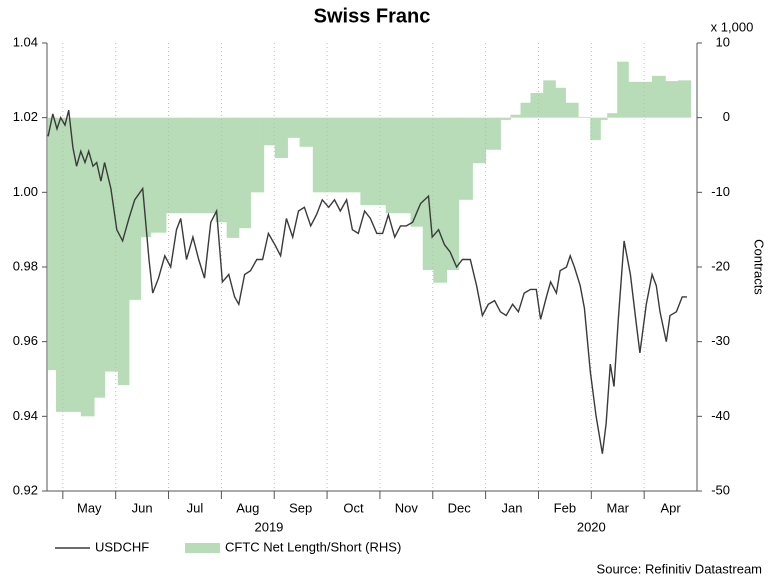  I want to click on x-tick-label: Oct, so click(353, 507).